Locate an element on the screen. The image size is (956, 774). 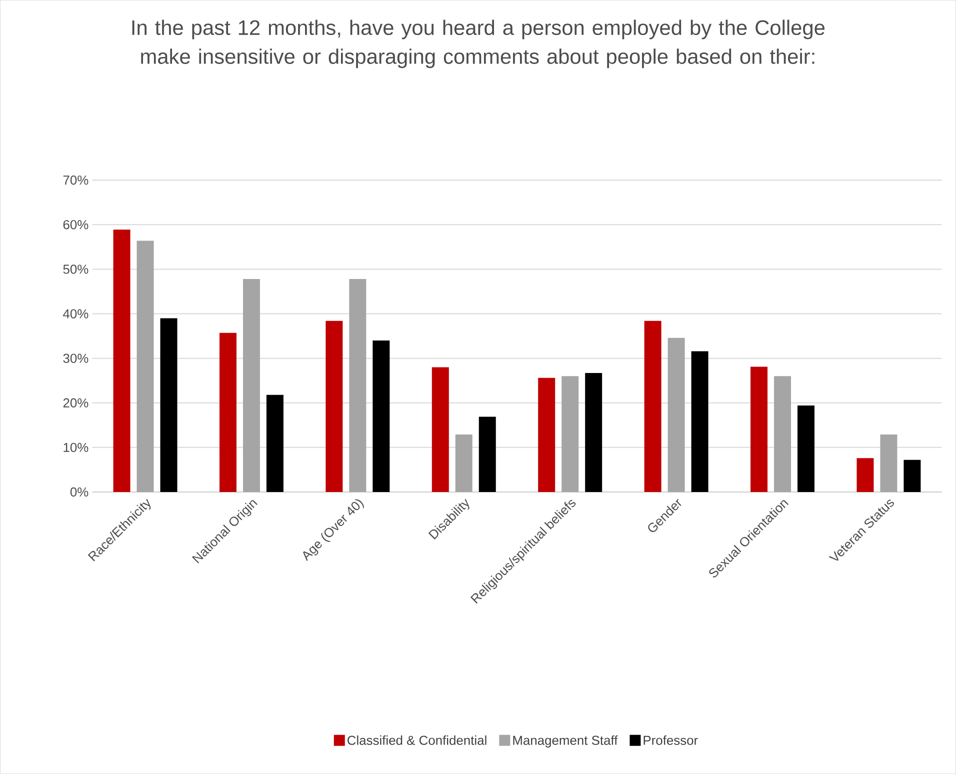
y-tick-label: 50% is located at coordinates (75, 269).